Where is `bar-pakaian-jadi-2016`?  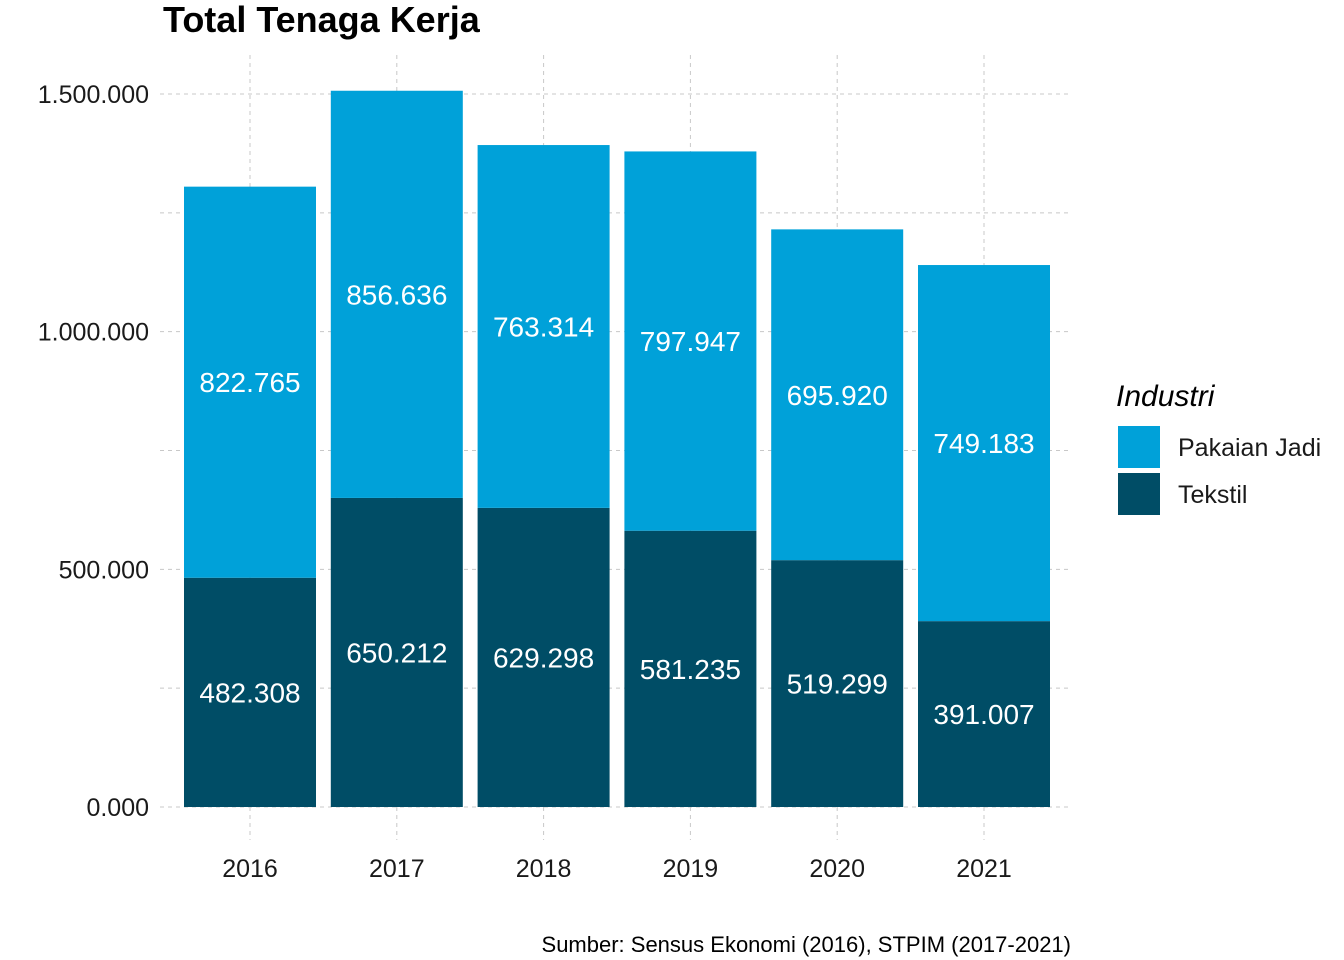
bar-pakaian-jadi-2016 is located at coordinates (250, 382).